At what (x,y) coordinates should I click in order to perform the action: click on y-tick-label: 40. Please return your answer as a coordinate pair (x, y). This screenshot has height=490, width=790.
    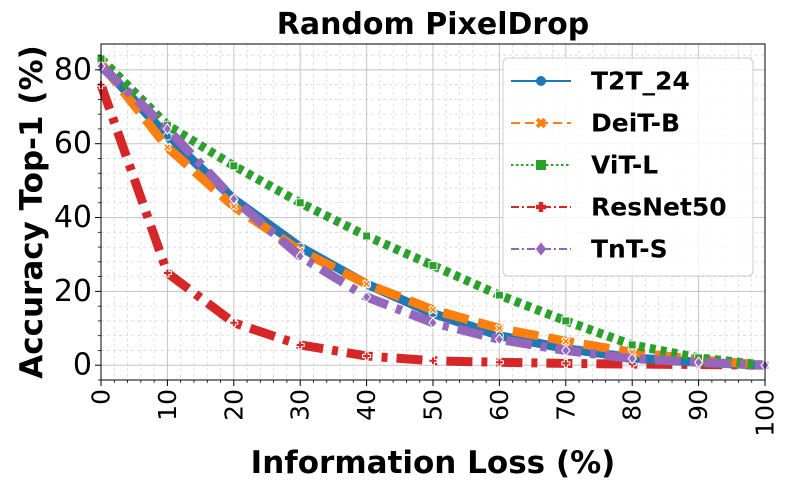
    Looking at the image, I should click on (73, 217).